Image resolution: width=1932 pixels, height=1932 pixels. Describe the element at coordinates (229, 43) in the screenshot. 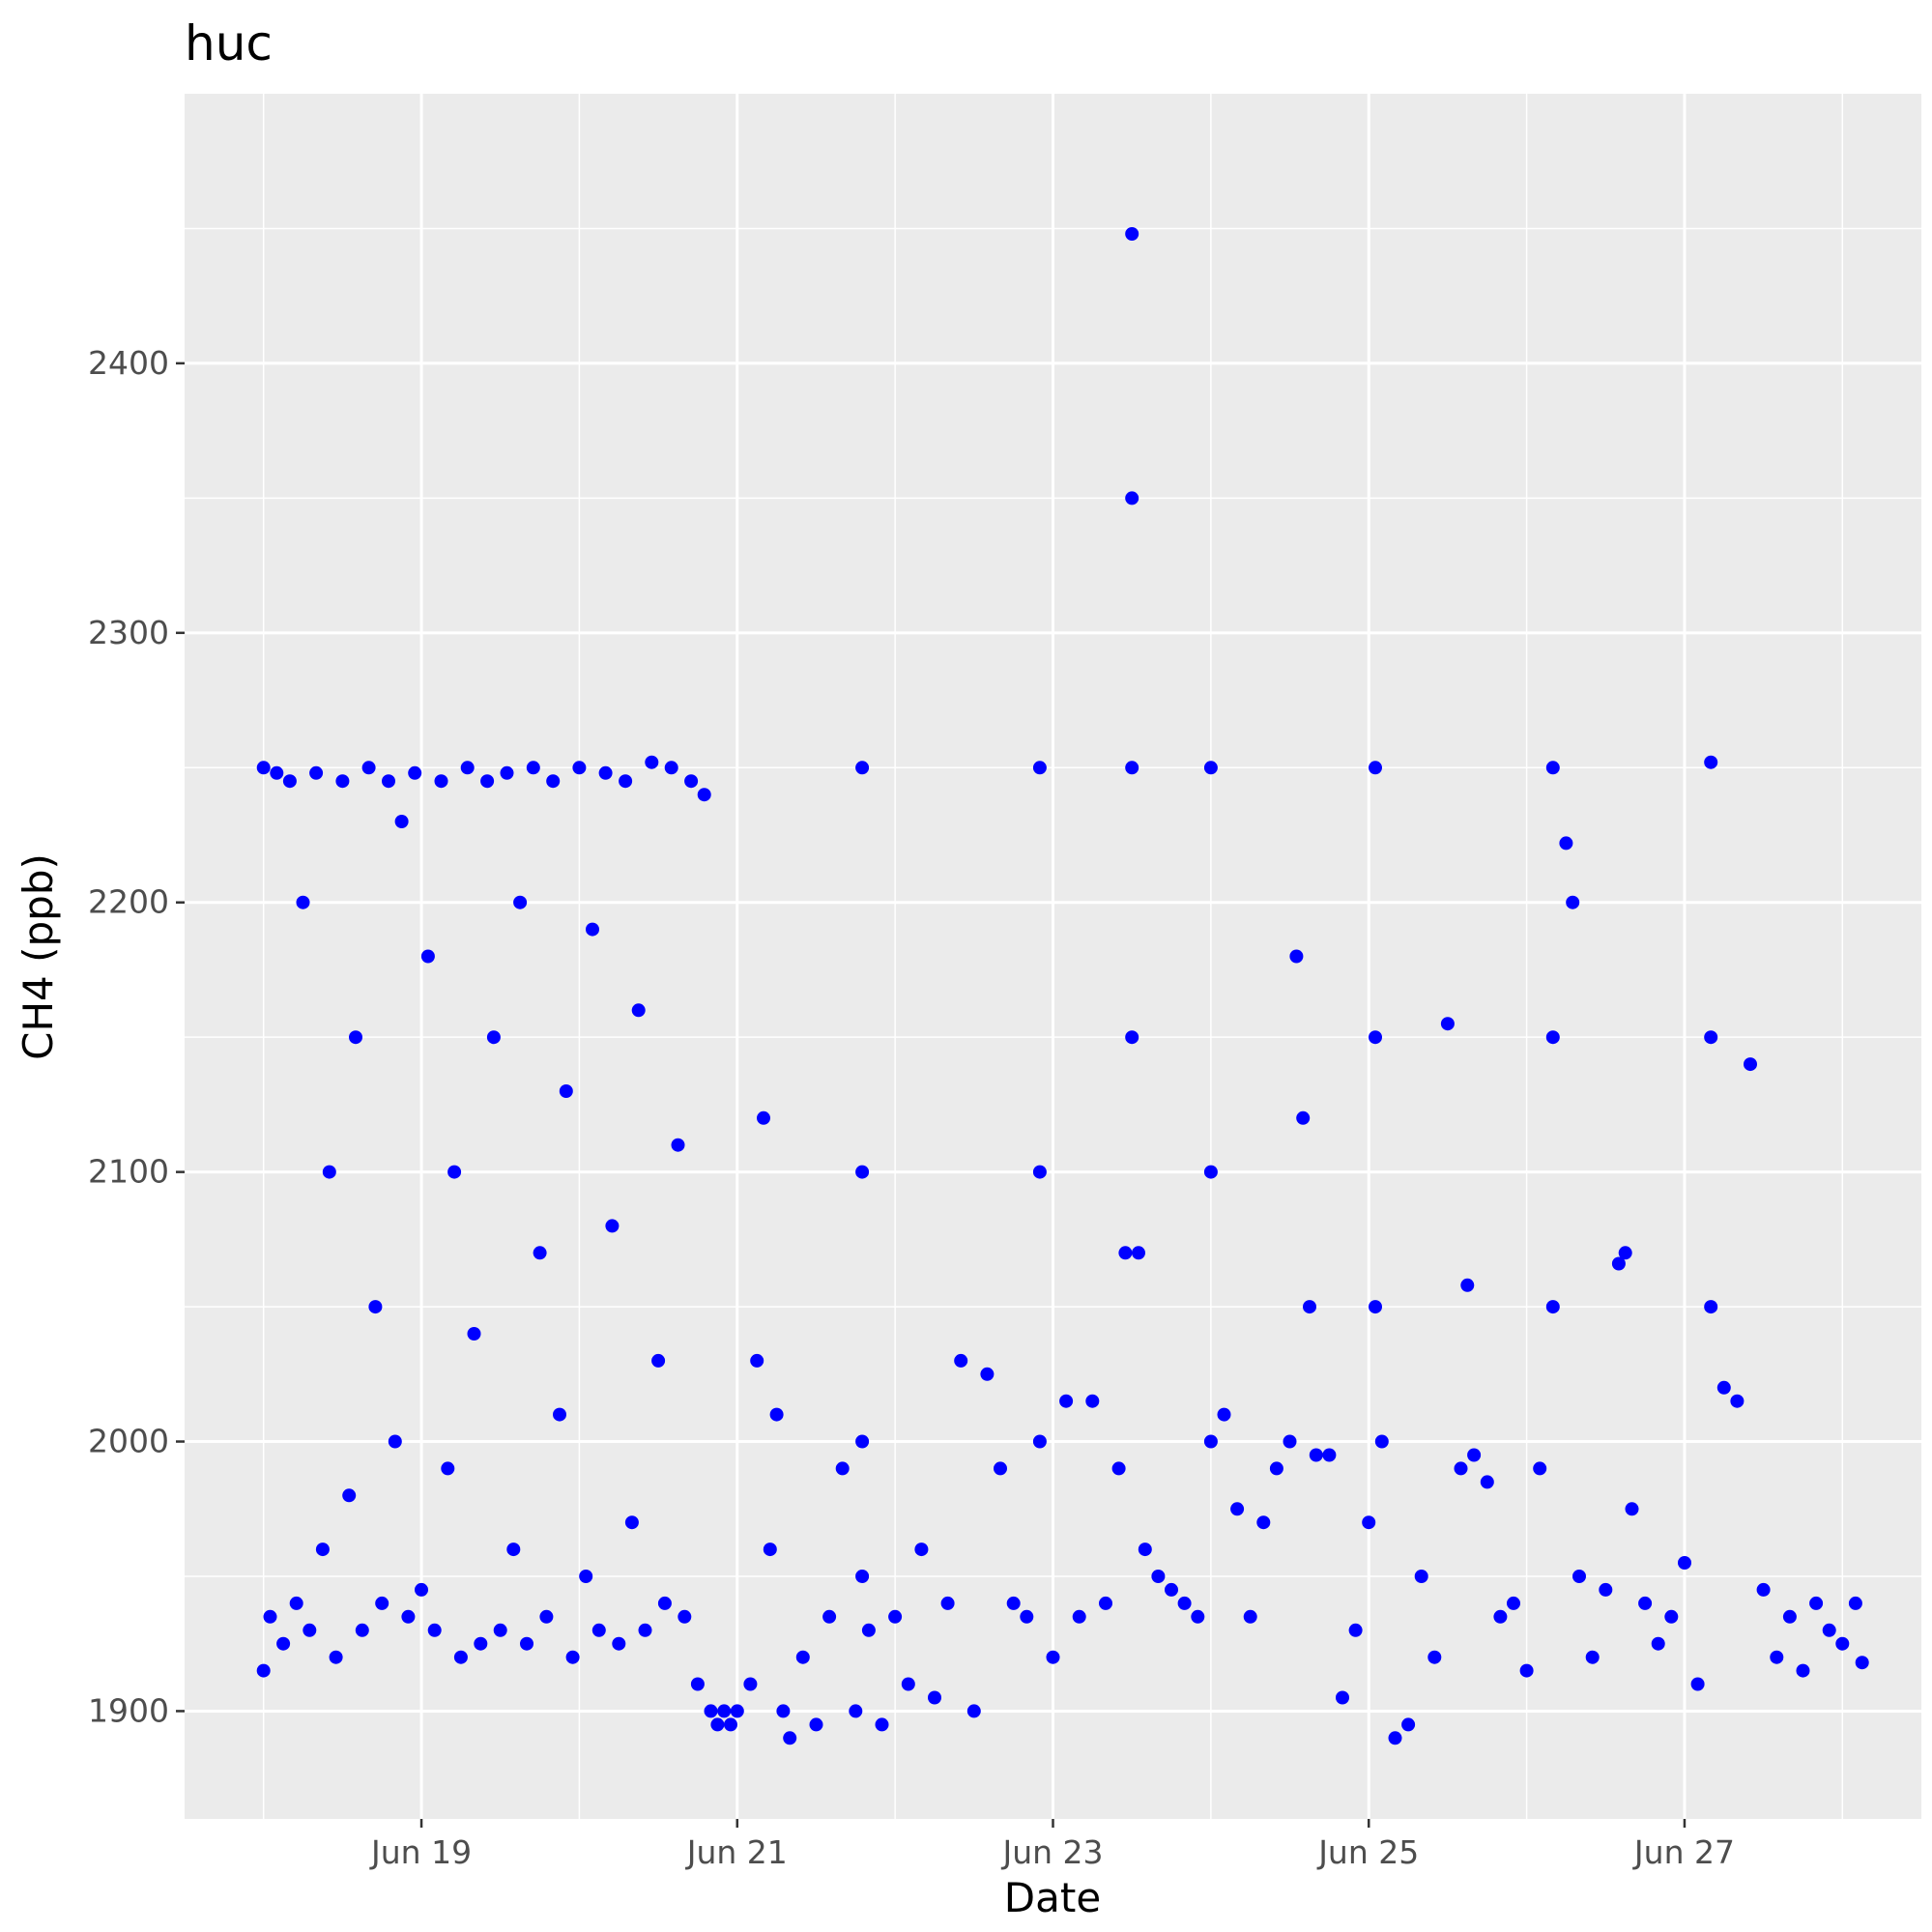

I see `chart-title: huc` at that location.